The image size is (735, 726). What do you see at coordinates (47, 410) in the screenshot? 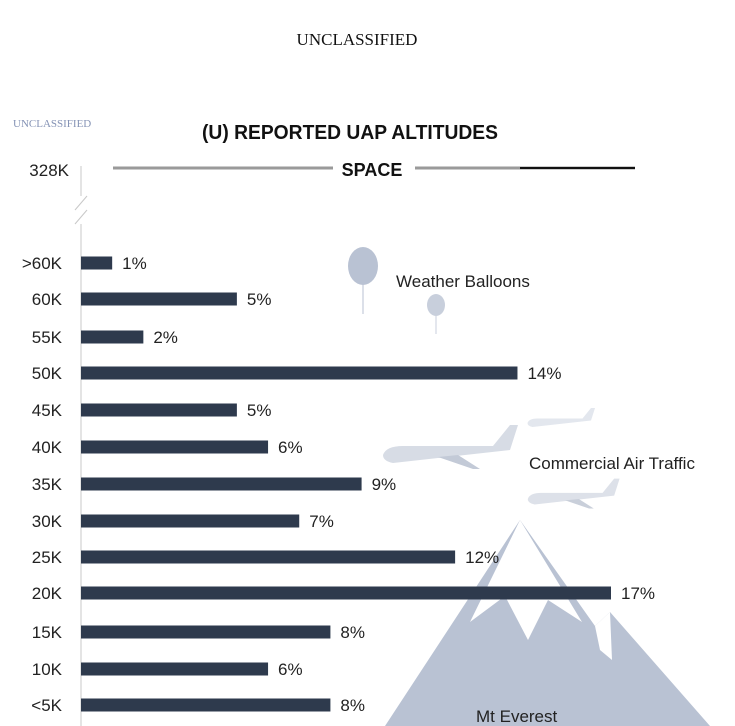
I see `tick-label: 45K` at bounding box center [47, 410].